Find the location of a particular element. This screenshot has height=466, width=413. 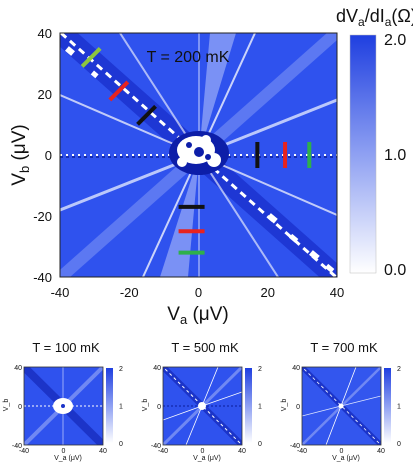

panel-500mk: T = 500 mK V_b V_a (μV) is located at coordinates (197, 401).